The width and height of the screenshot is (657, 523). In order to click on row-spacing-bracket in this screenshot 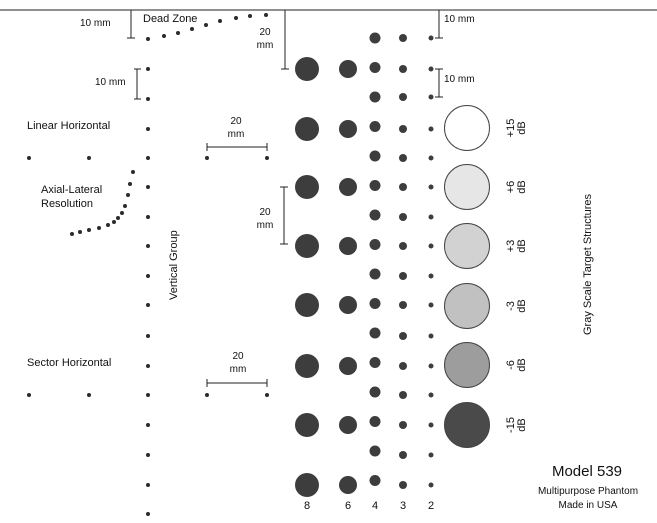, I will do `click(284, 215)`.